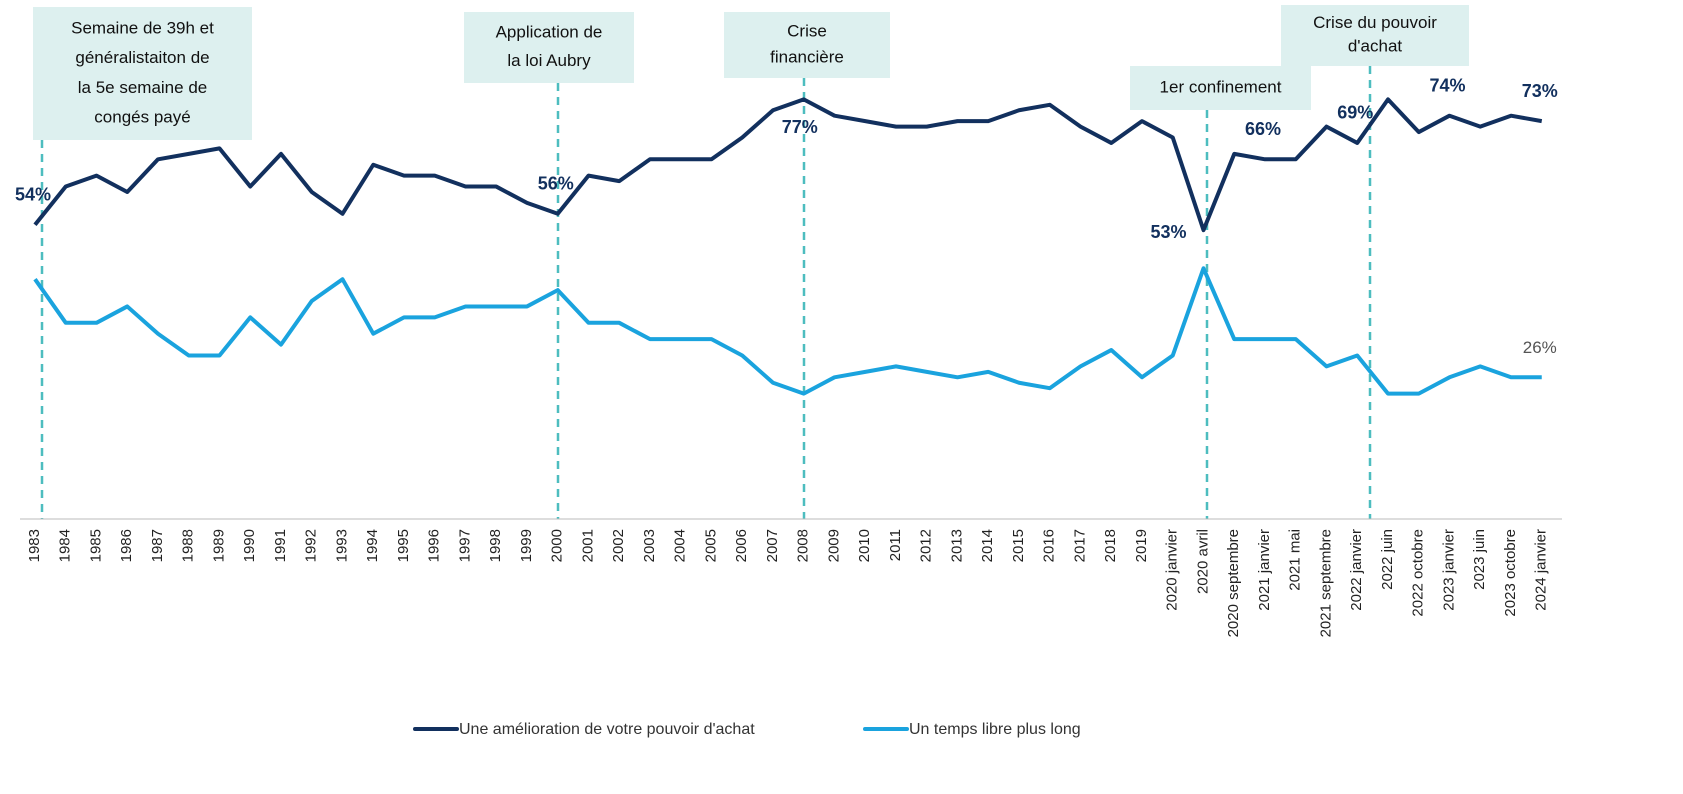  What do you see at coordinates (1172, 570) in the screenshot?
I see `x-tick-label: 2020 janvier` at bounding box center [1172, 570].